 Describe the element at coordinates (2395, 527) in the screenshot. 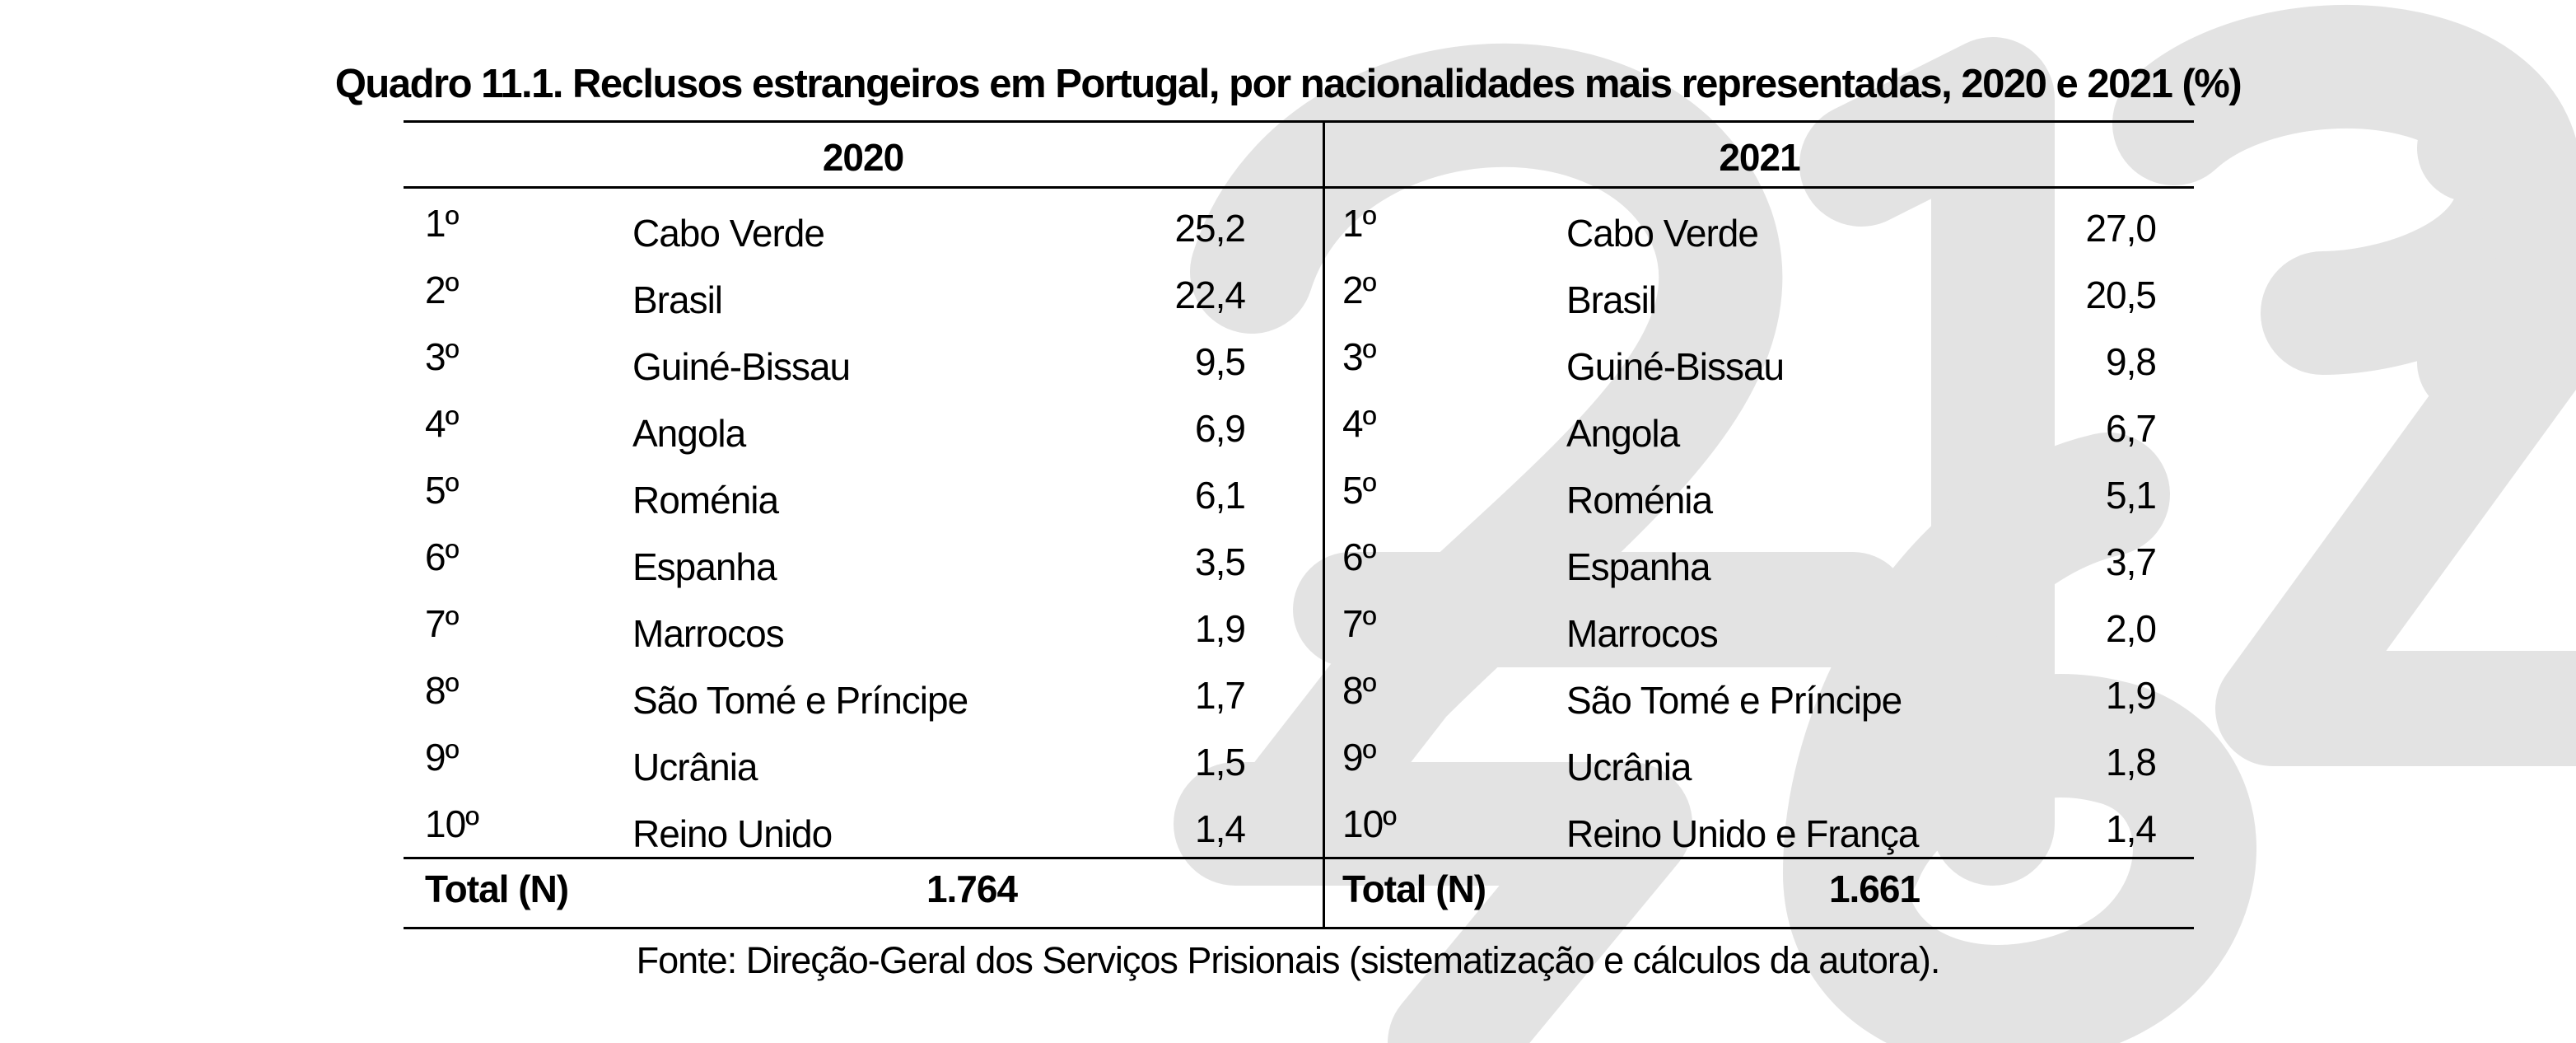

I see `watermark-digit-4-shape` at that location.